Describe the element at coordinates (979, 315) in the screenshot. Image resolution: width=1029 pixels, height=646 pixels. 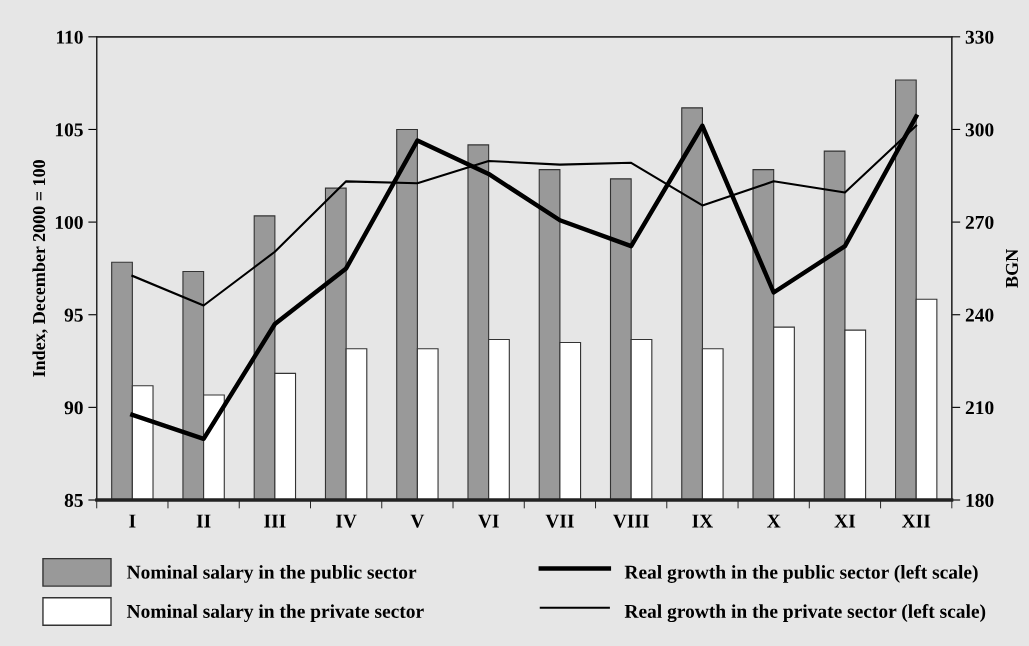
I see `y2-tick-label: 240` at that location.